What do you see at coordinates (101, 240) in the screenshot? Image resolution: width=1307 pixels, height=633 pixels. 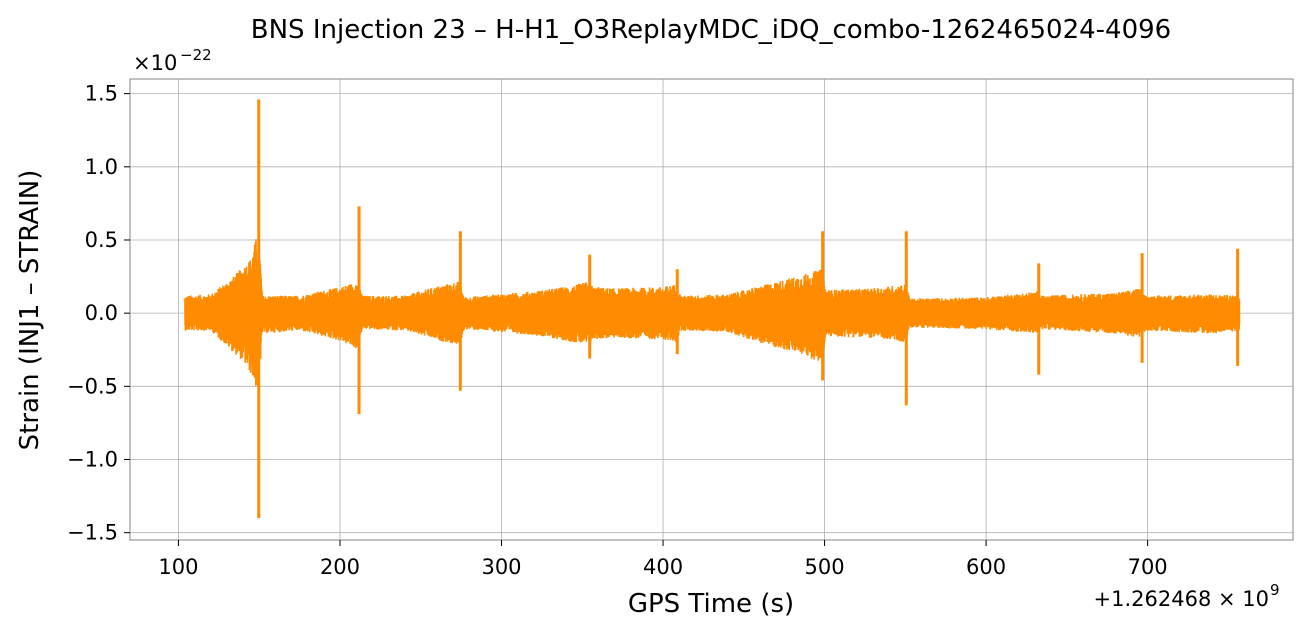 I see `y-tick-label: 0.5` at bounding box center [101, 240].